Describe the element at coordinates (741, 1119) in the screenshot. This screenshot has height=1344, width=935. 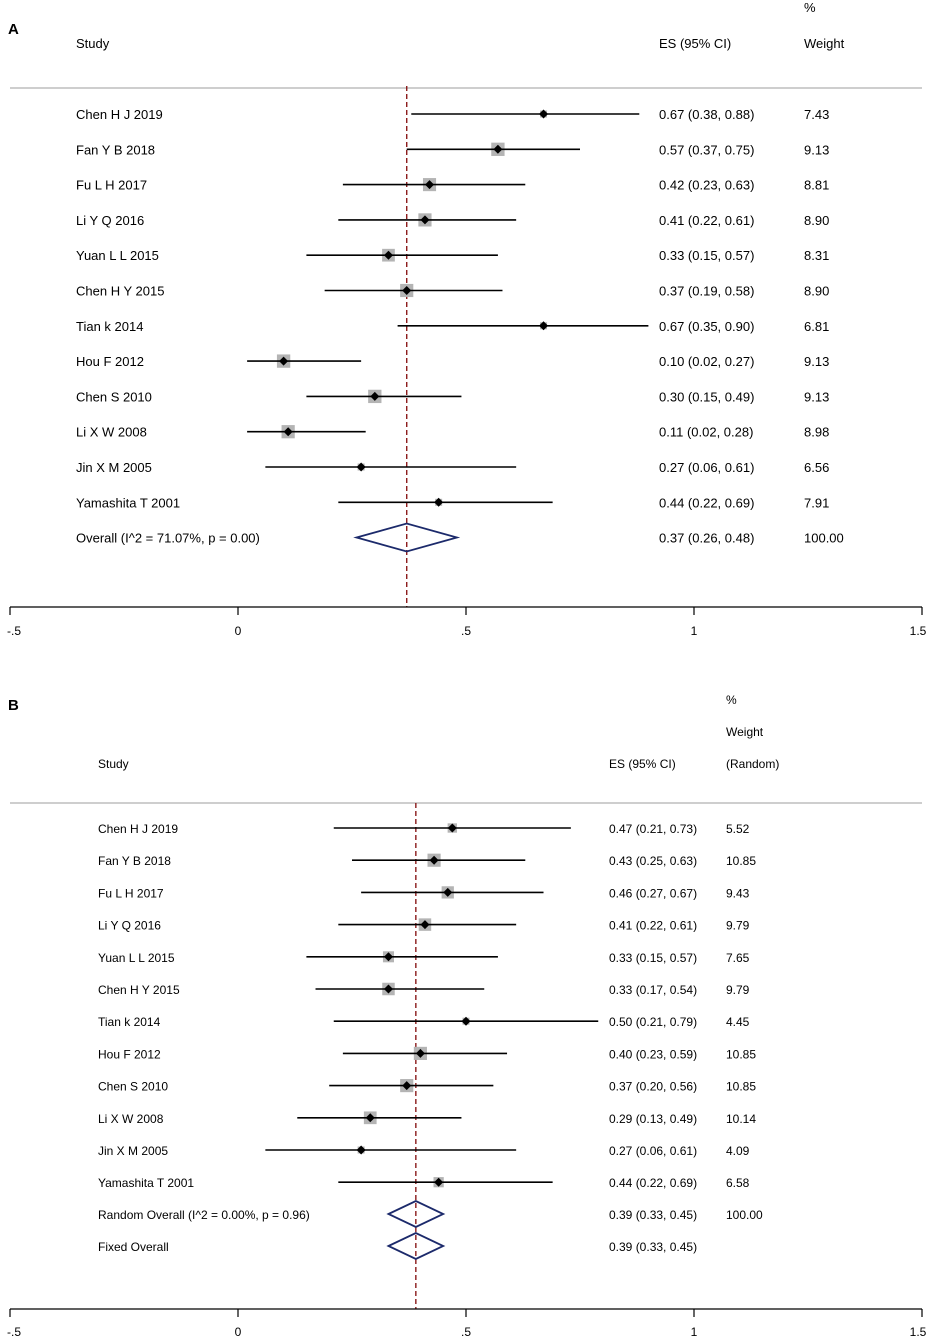
I see `weight-text: 10.14` at that location.